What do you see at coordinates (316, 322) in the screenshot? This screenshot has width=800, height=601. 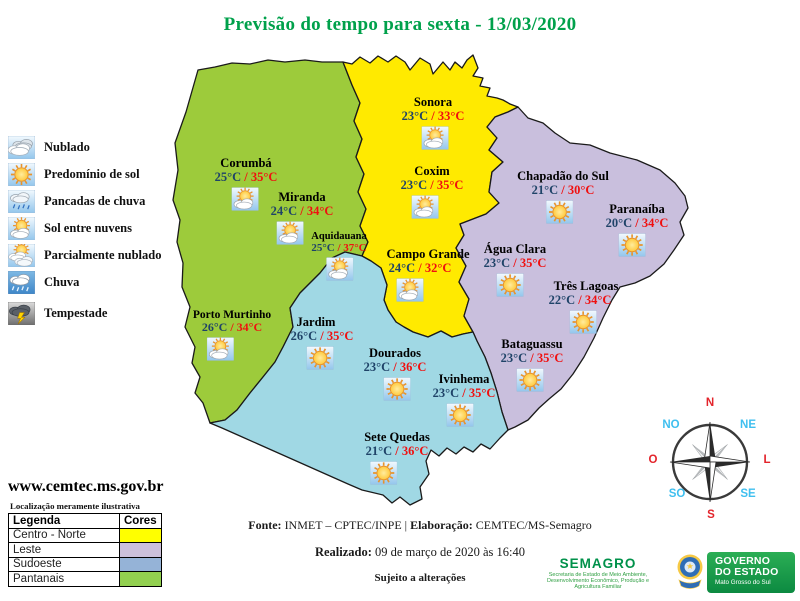 I see `city-name: Jardim` at bounding box center [316, 322].